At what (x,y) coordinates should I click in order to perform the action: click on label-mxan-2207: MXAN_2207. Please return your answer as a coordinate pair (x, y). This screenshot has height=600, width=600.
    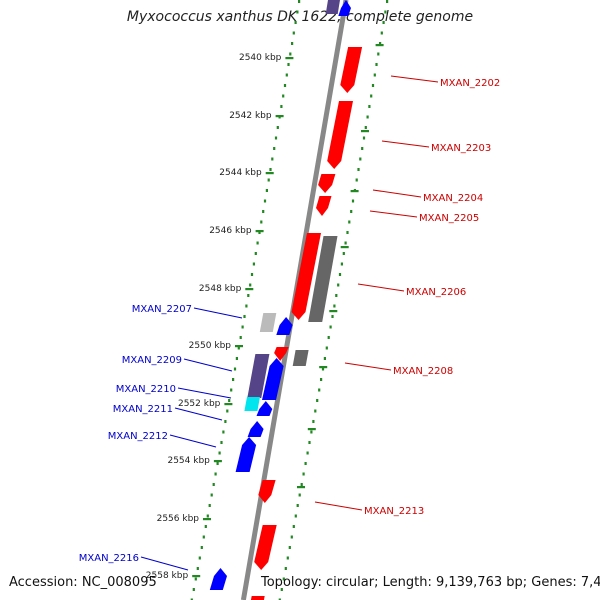
    Looking at the image, I should click on (162, 309).